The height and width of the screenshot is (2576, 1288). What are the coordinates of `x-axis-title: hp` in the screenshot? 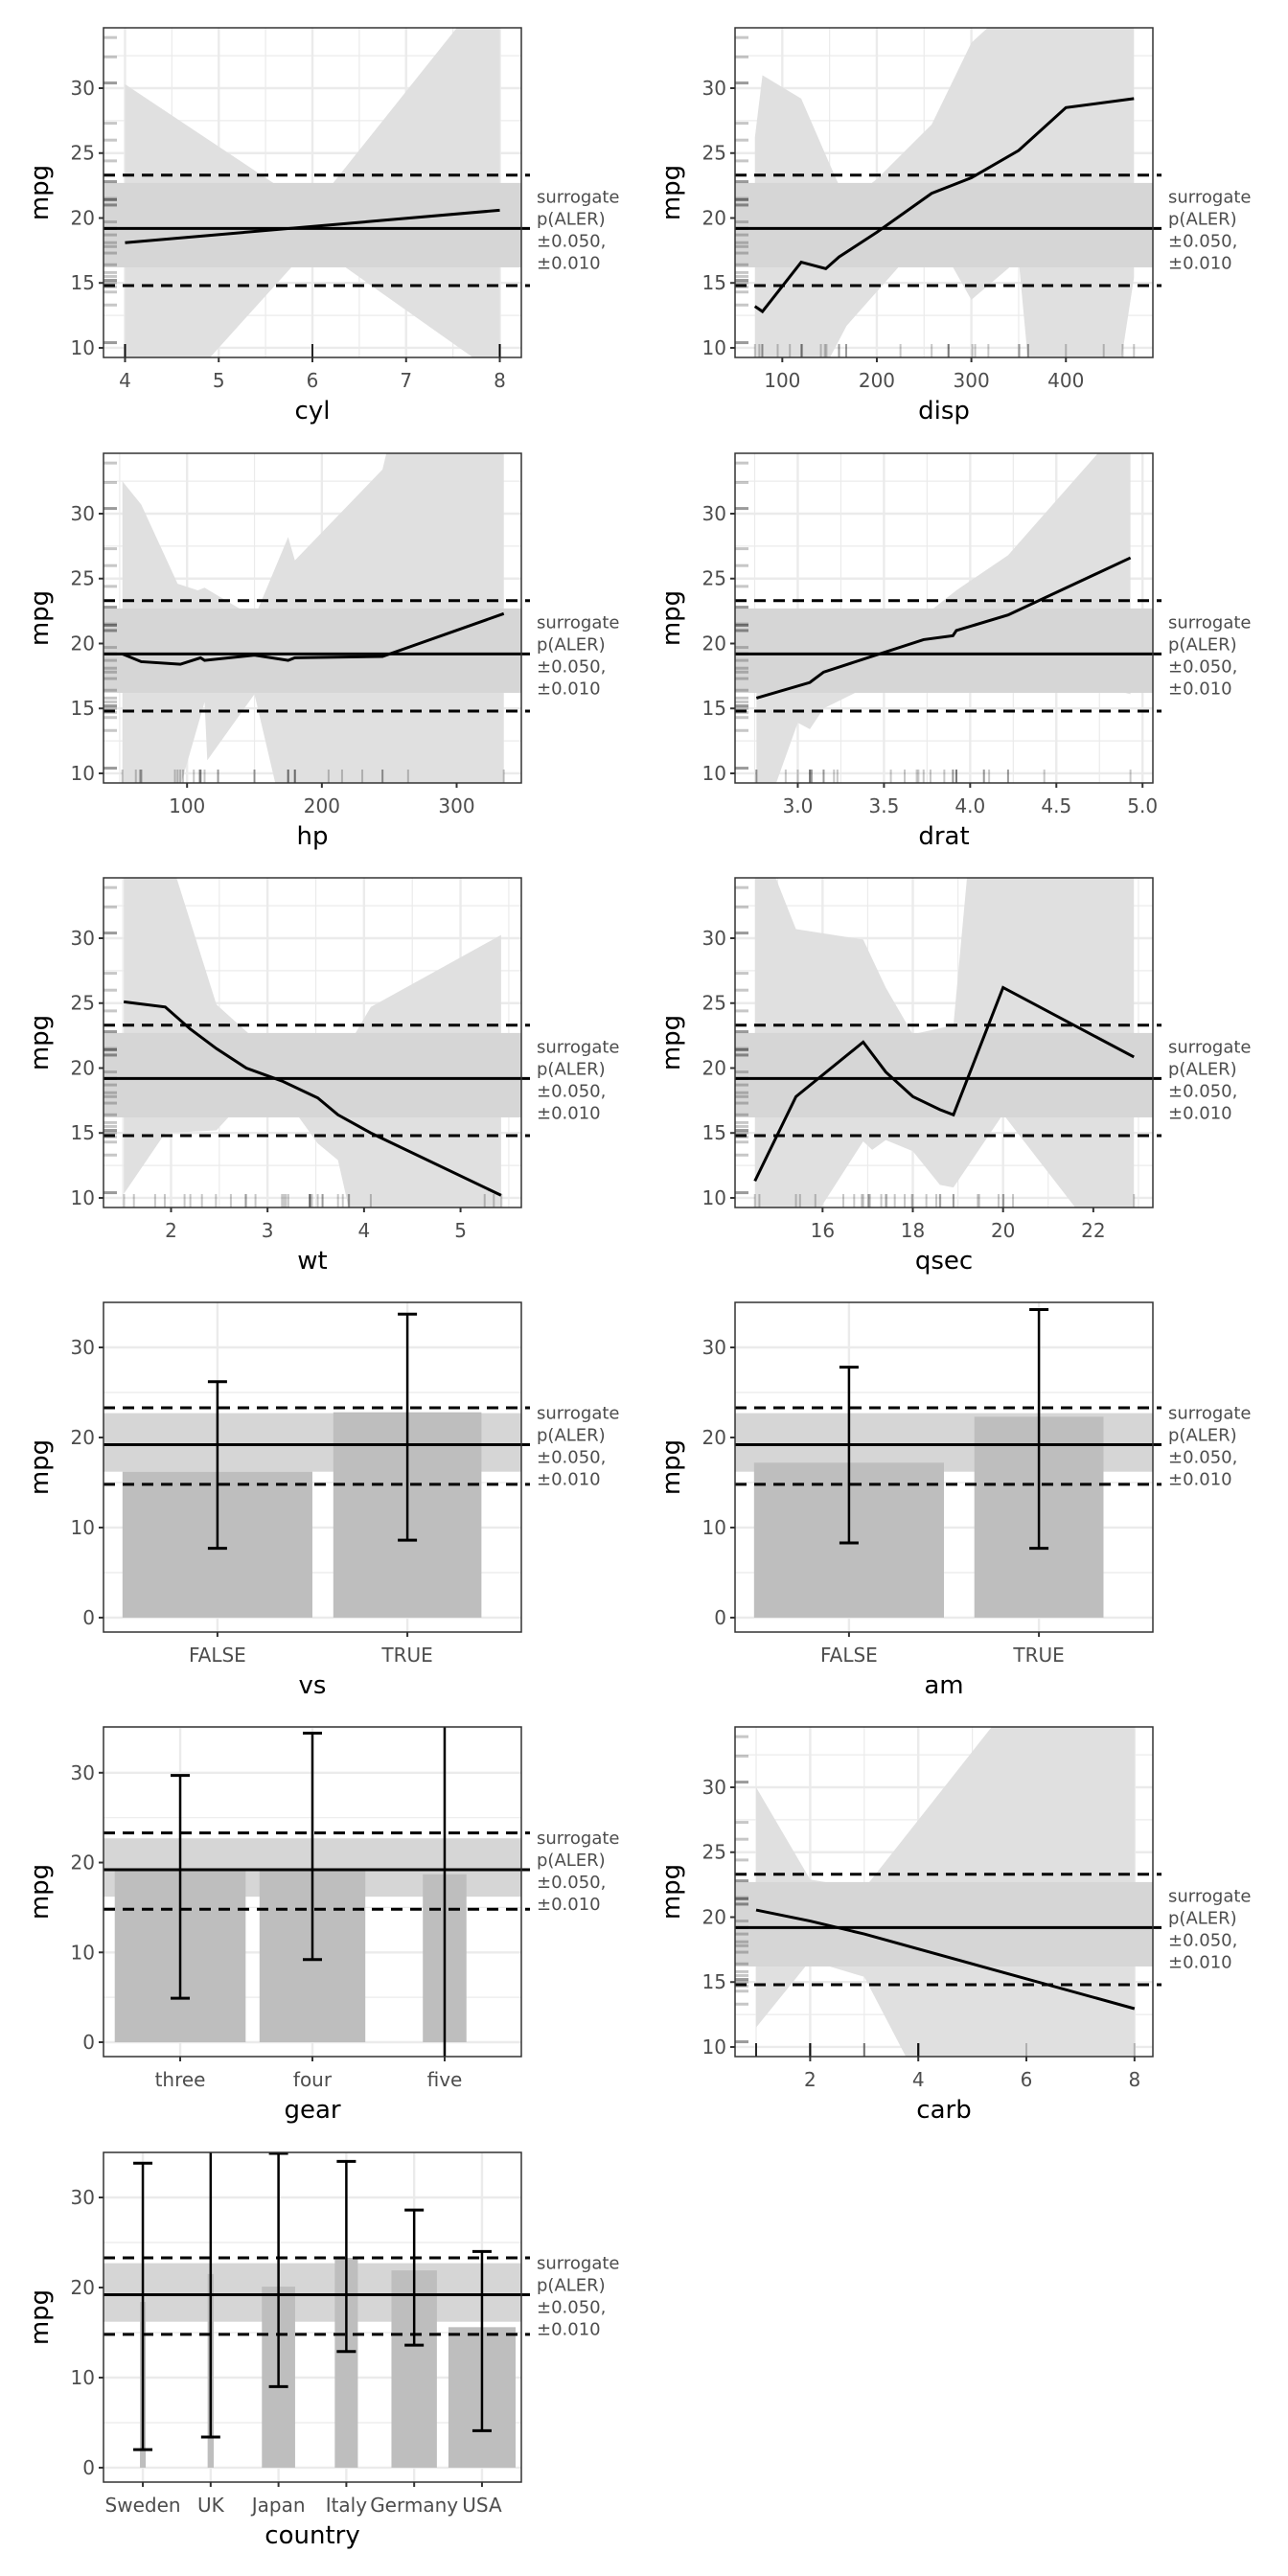 It's located at (313, 836).